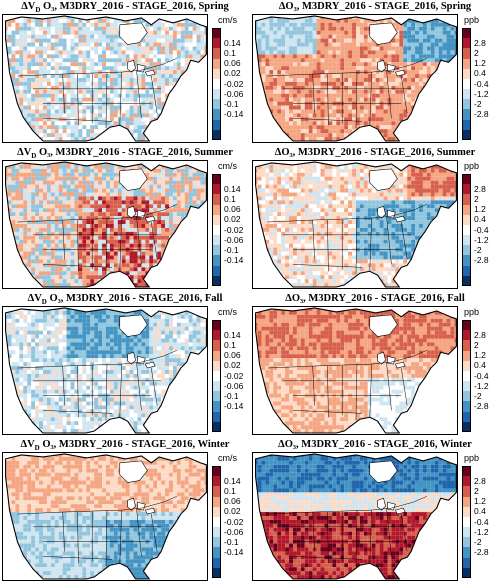 The width and height of the screenshot is (500, 583). I want to click on panel-title: ΔVD O₃, M3DRY_2016 - STAGE_2016, Summer, so click(125, 153).